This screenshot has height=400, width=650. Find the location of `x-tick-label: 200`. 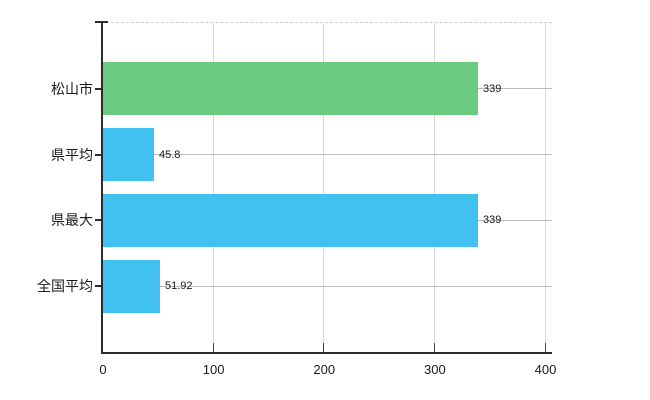

x-tick-label: 200 is located at coordinates (324, 369).